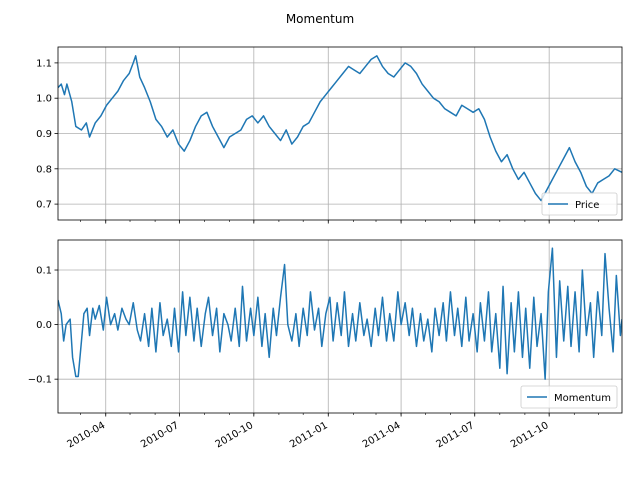 This screenshot has height=480, width=640. I want to click on legend: Momentum, so click(569, 397).